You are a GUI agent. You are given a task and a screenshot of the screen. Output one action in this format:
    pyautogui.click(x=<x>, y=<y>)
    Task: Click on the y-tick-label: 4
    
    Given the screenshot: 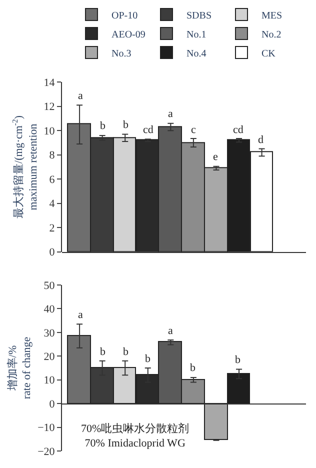 What is the action you would take?
    pyautogui.click(x=52, y=204)
    